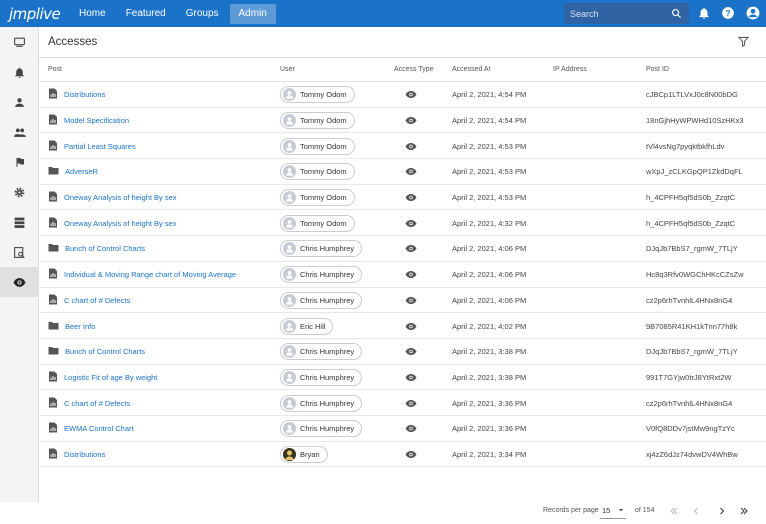  Describe the element at coordinates (80, 326) in the screenshot. I see `post-link: Beer Info` at that location.